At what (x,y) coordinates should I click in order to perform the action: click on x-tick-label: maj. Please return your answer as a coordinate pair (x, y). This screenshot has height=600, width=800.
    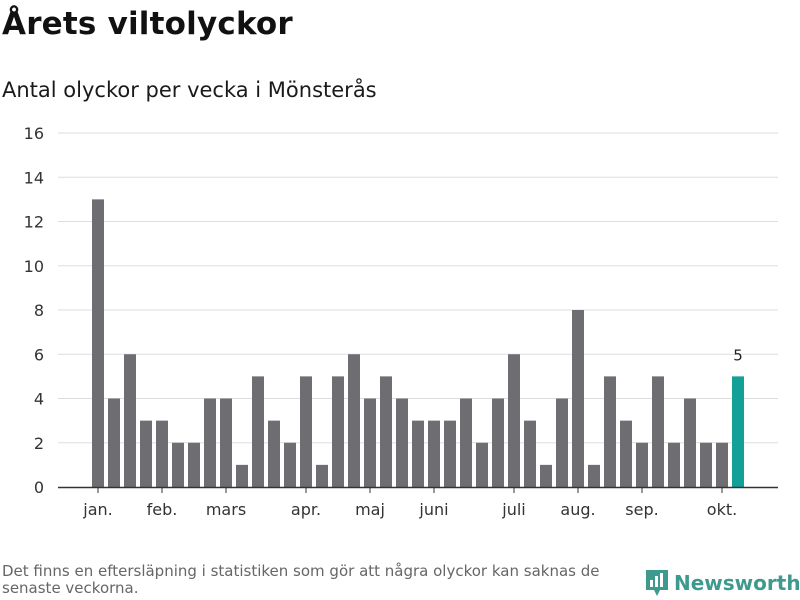
    Looking at the image, I should click on (370, 509).